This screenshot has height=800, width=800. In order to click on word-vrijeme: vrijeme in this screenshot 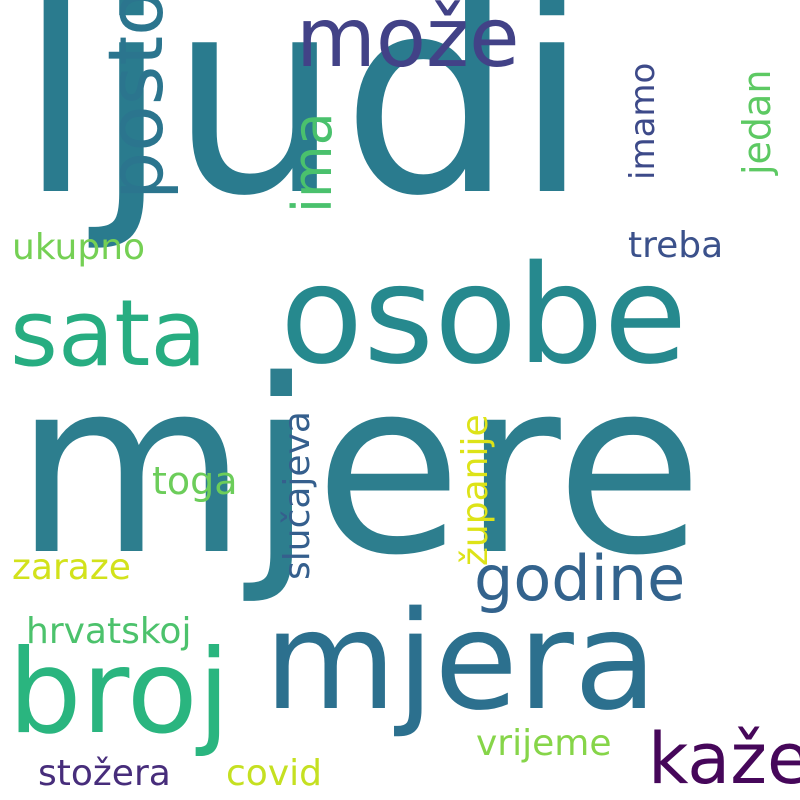, I will do `click(544, 743)`.